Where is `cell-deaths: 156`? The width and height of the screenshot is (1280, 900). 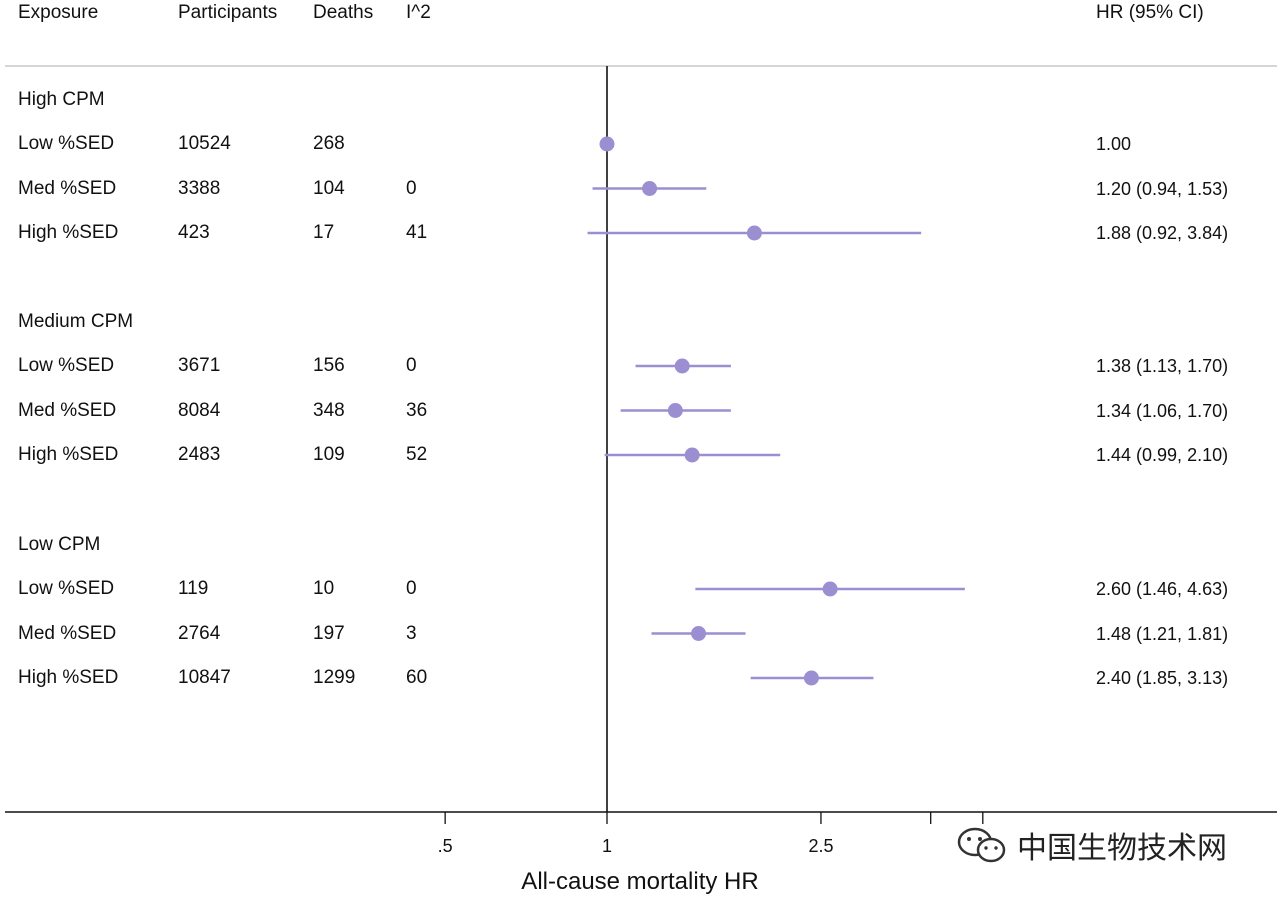
cell-deaths: 156 is located at coordinates (329, 365).